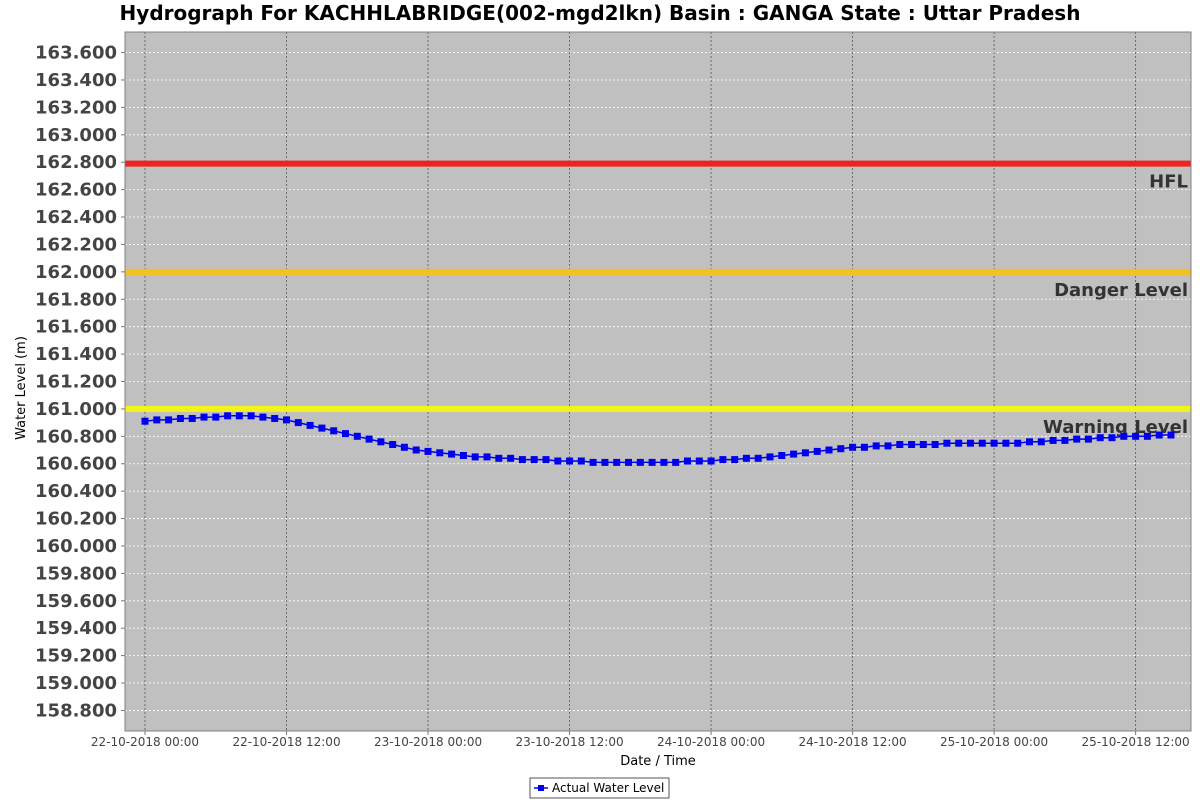 This screenshot has height=800, width=1200. Describe the element at coordinates (76, 710) in the screenshot. I see `y-tick-label: 158.800` at that location.